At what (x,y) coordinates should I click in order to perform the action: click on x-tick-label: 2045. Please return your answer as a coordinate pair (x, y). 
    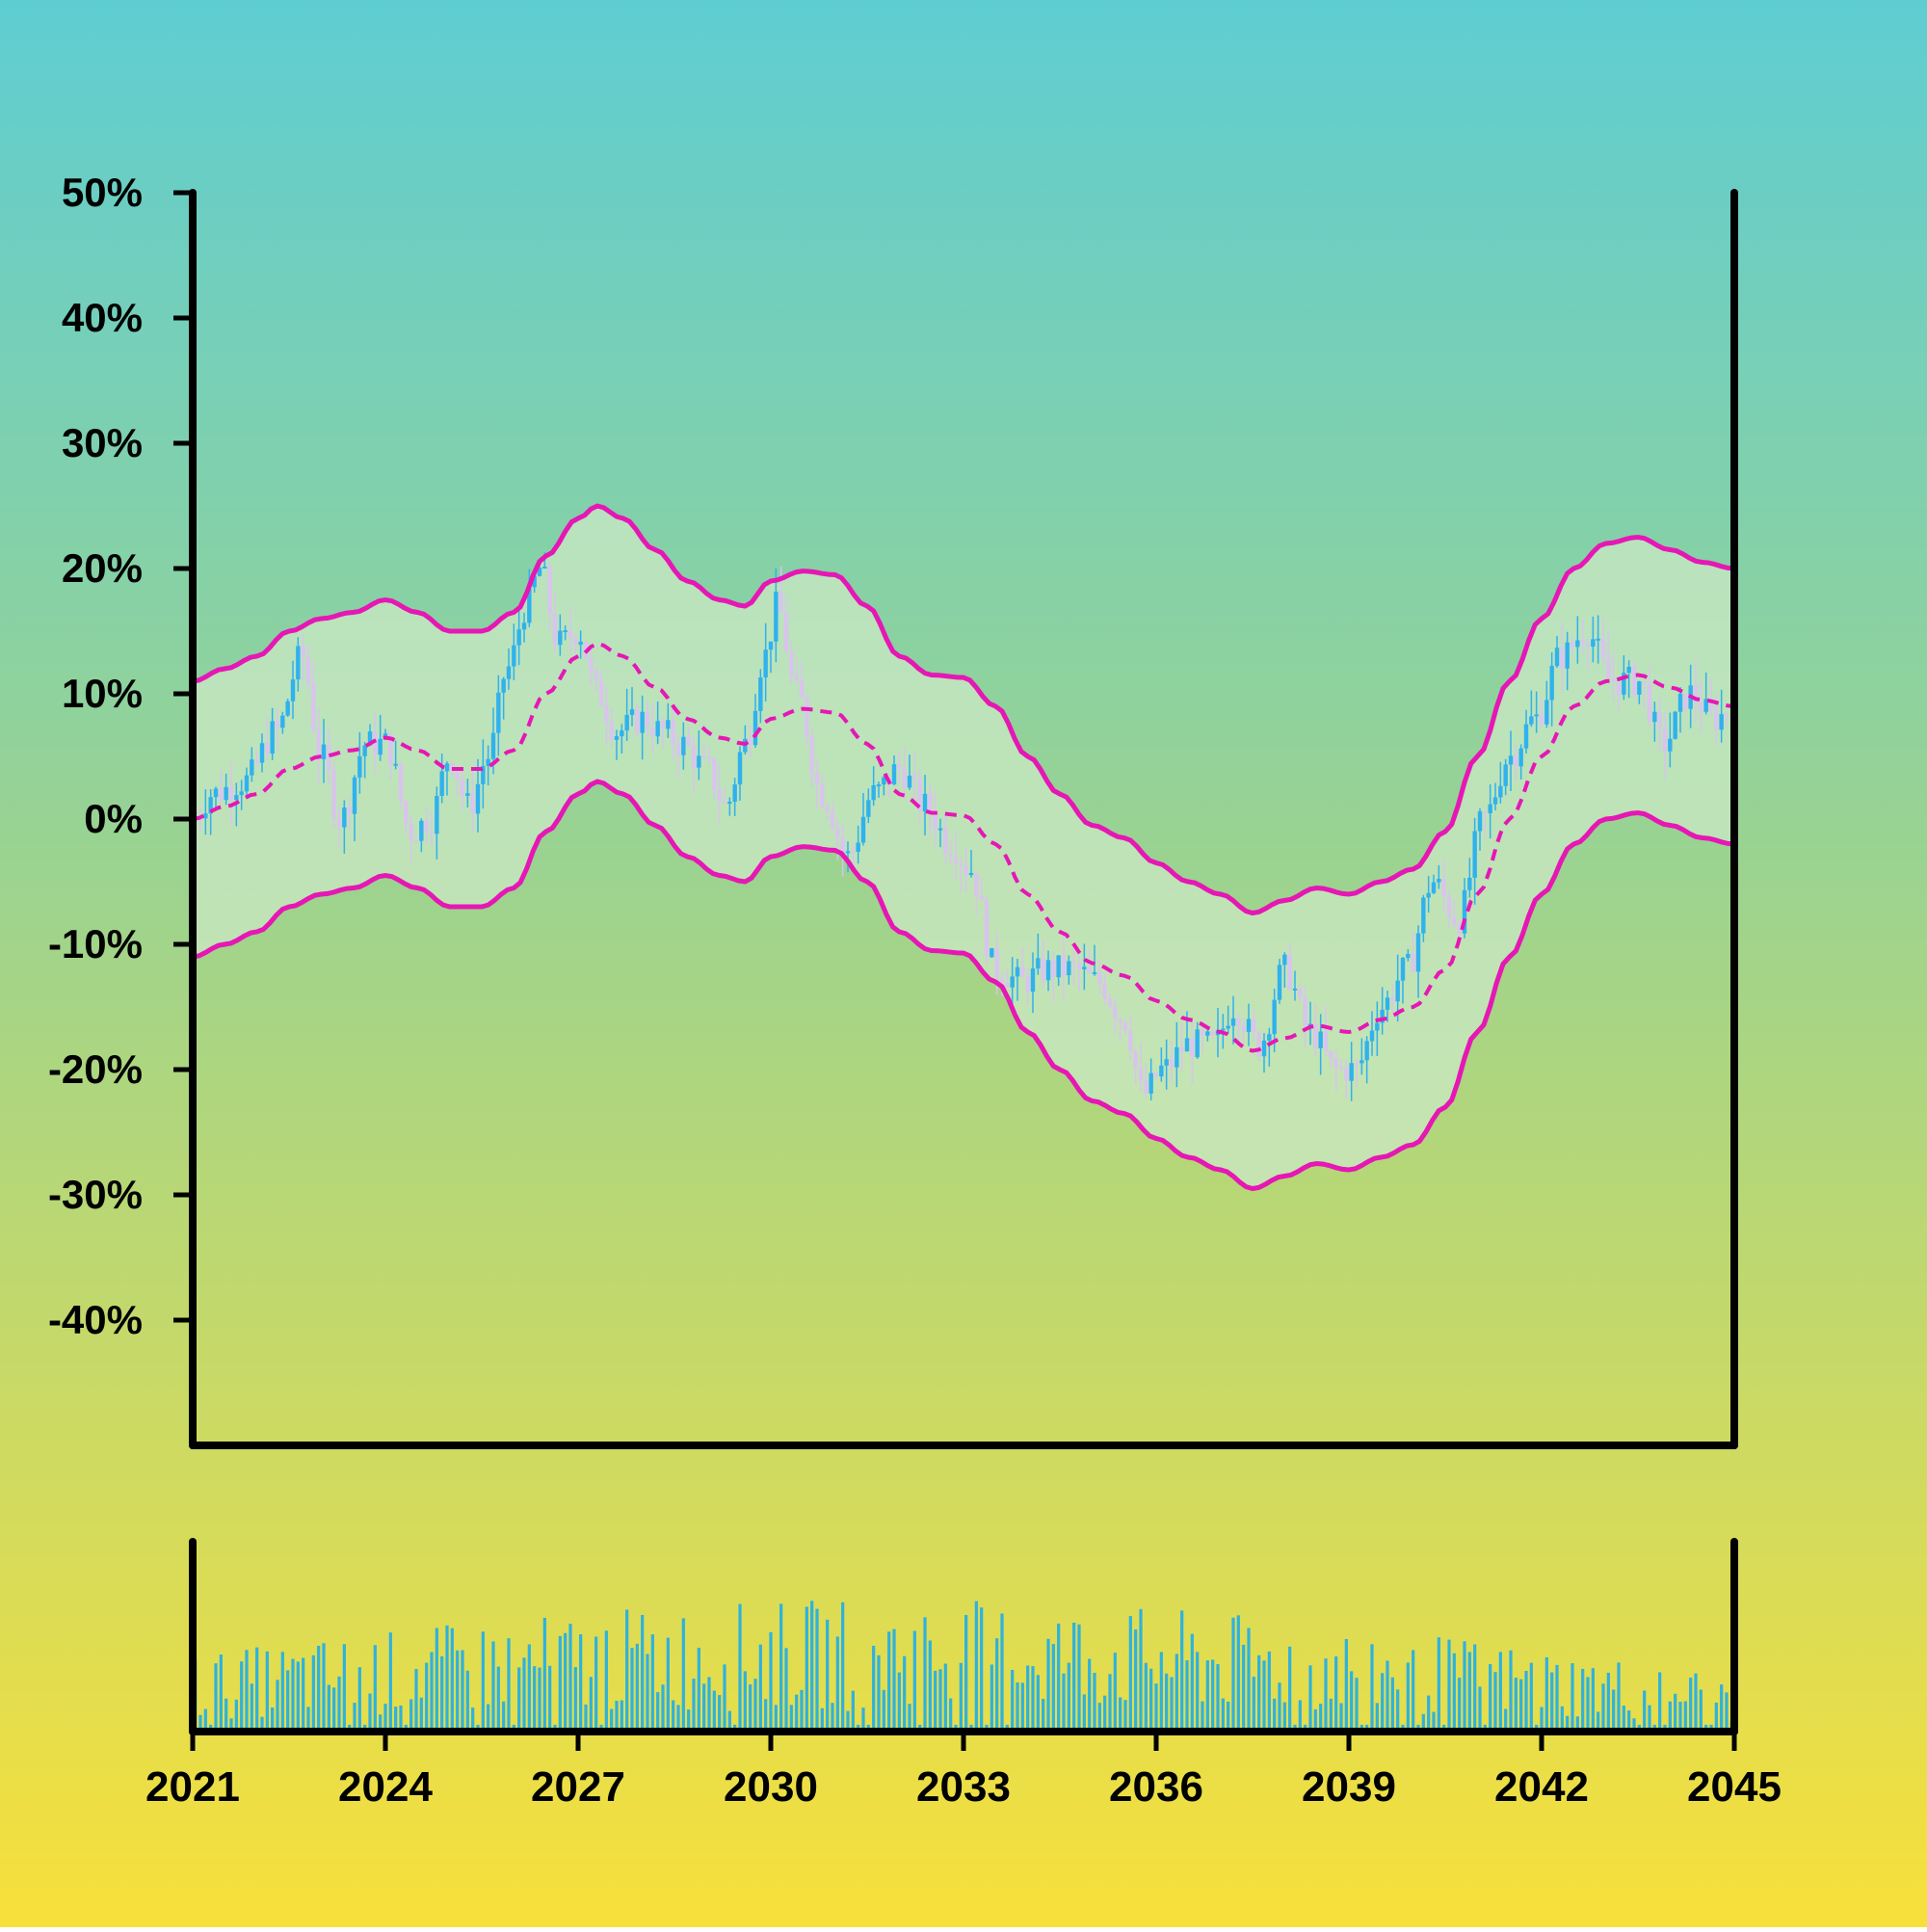
    Looking at the image, I should click on (1734, 1787).